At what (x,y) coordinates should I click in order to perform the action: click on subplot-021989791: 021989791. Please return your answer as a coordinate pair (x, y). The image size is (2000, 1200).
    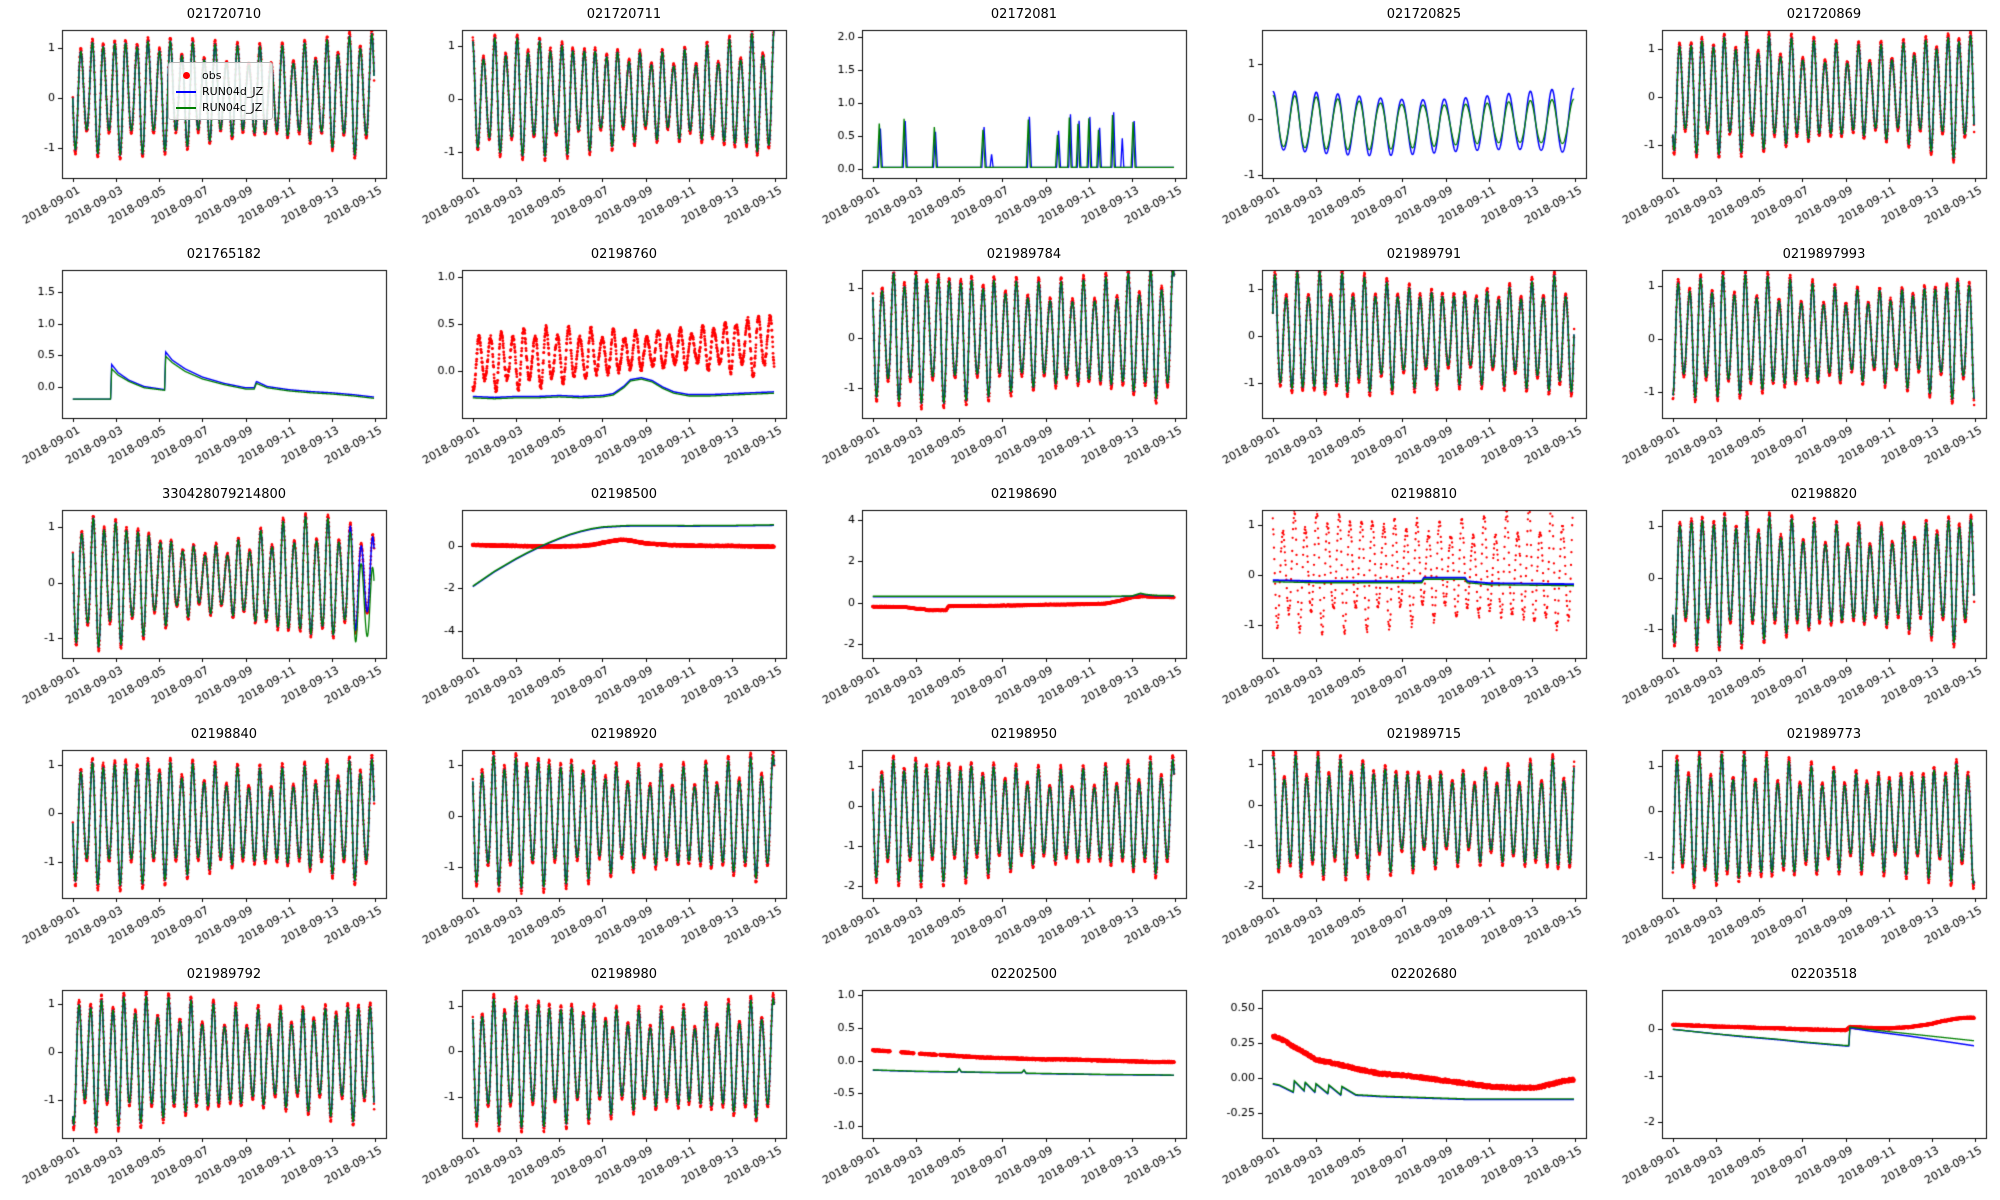
    Looking at the image, I should click on (1400, 360).